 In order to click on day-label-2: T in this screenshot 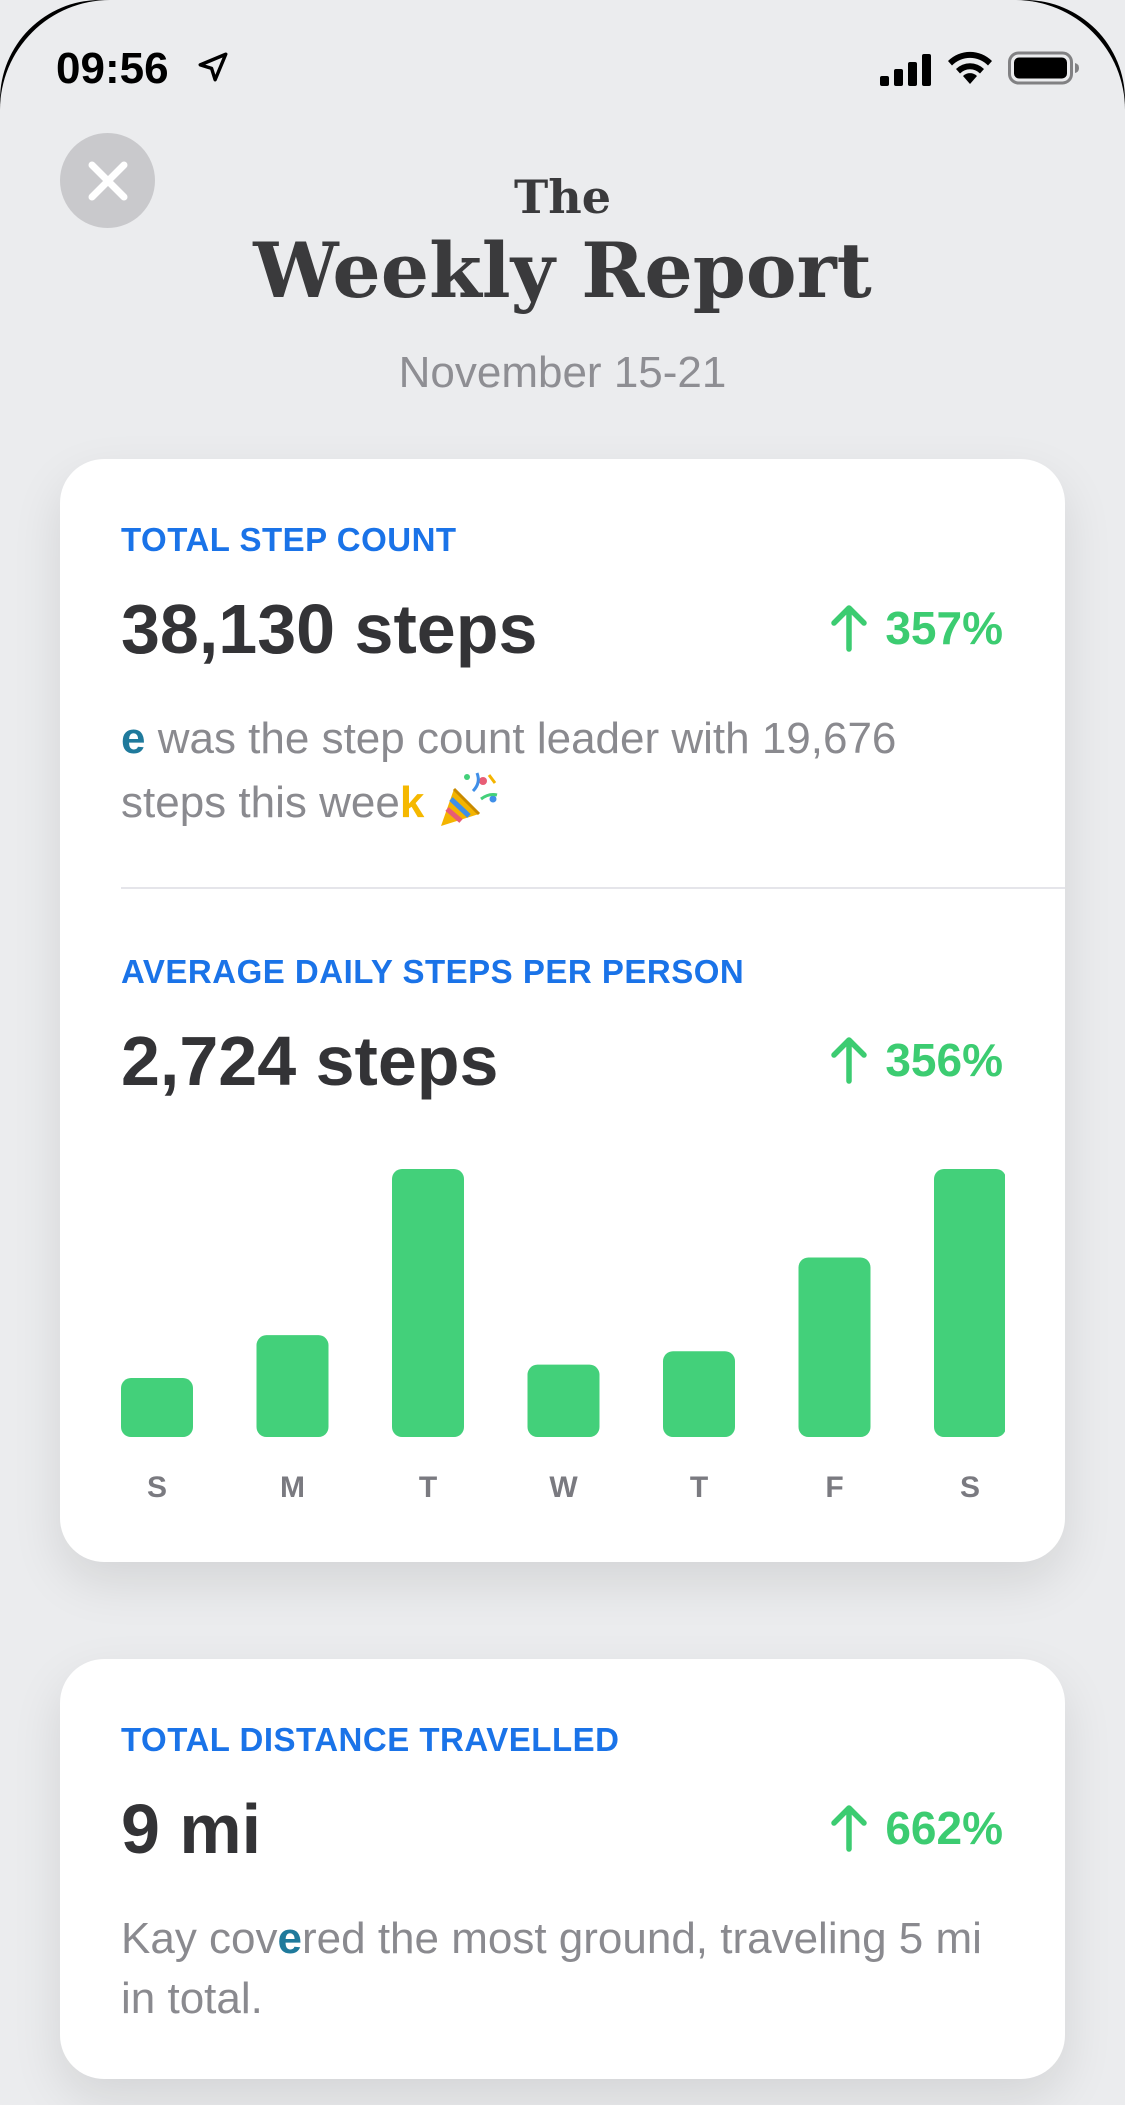, I will do `click(428, 1487)`.